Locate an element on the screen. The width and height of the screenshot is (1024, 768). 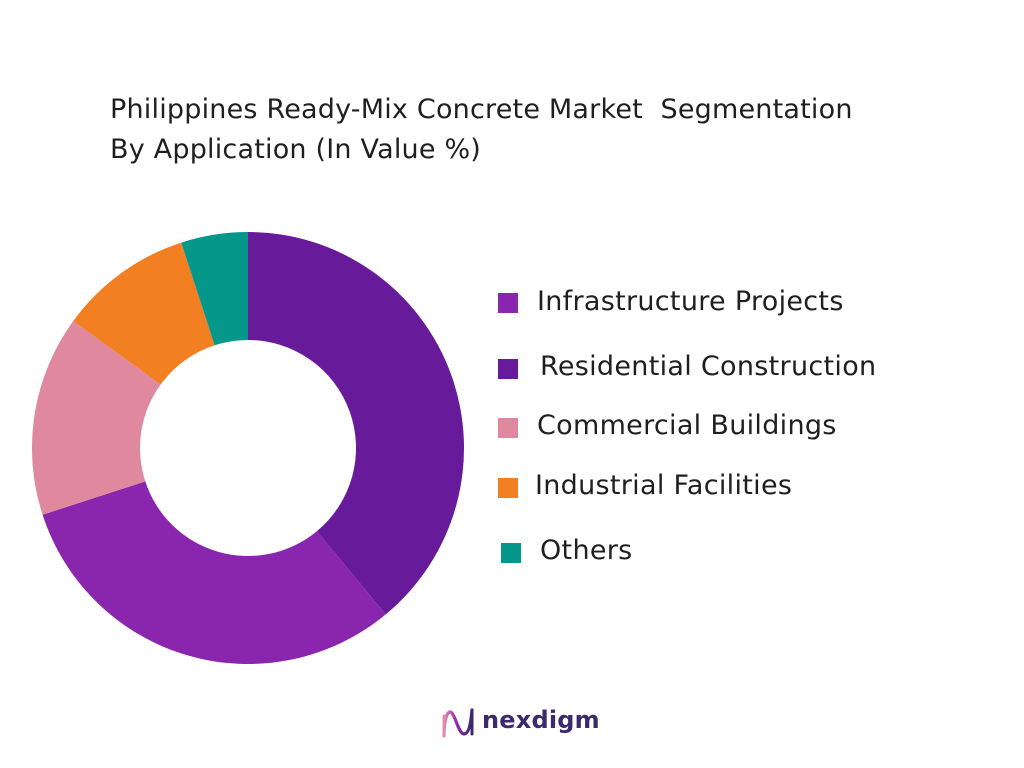
legend-label: Others is located at coordinates (586, 550).